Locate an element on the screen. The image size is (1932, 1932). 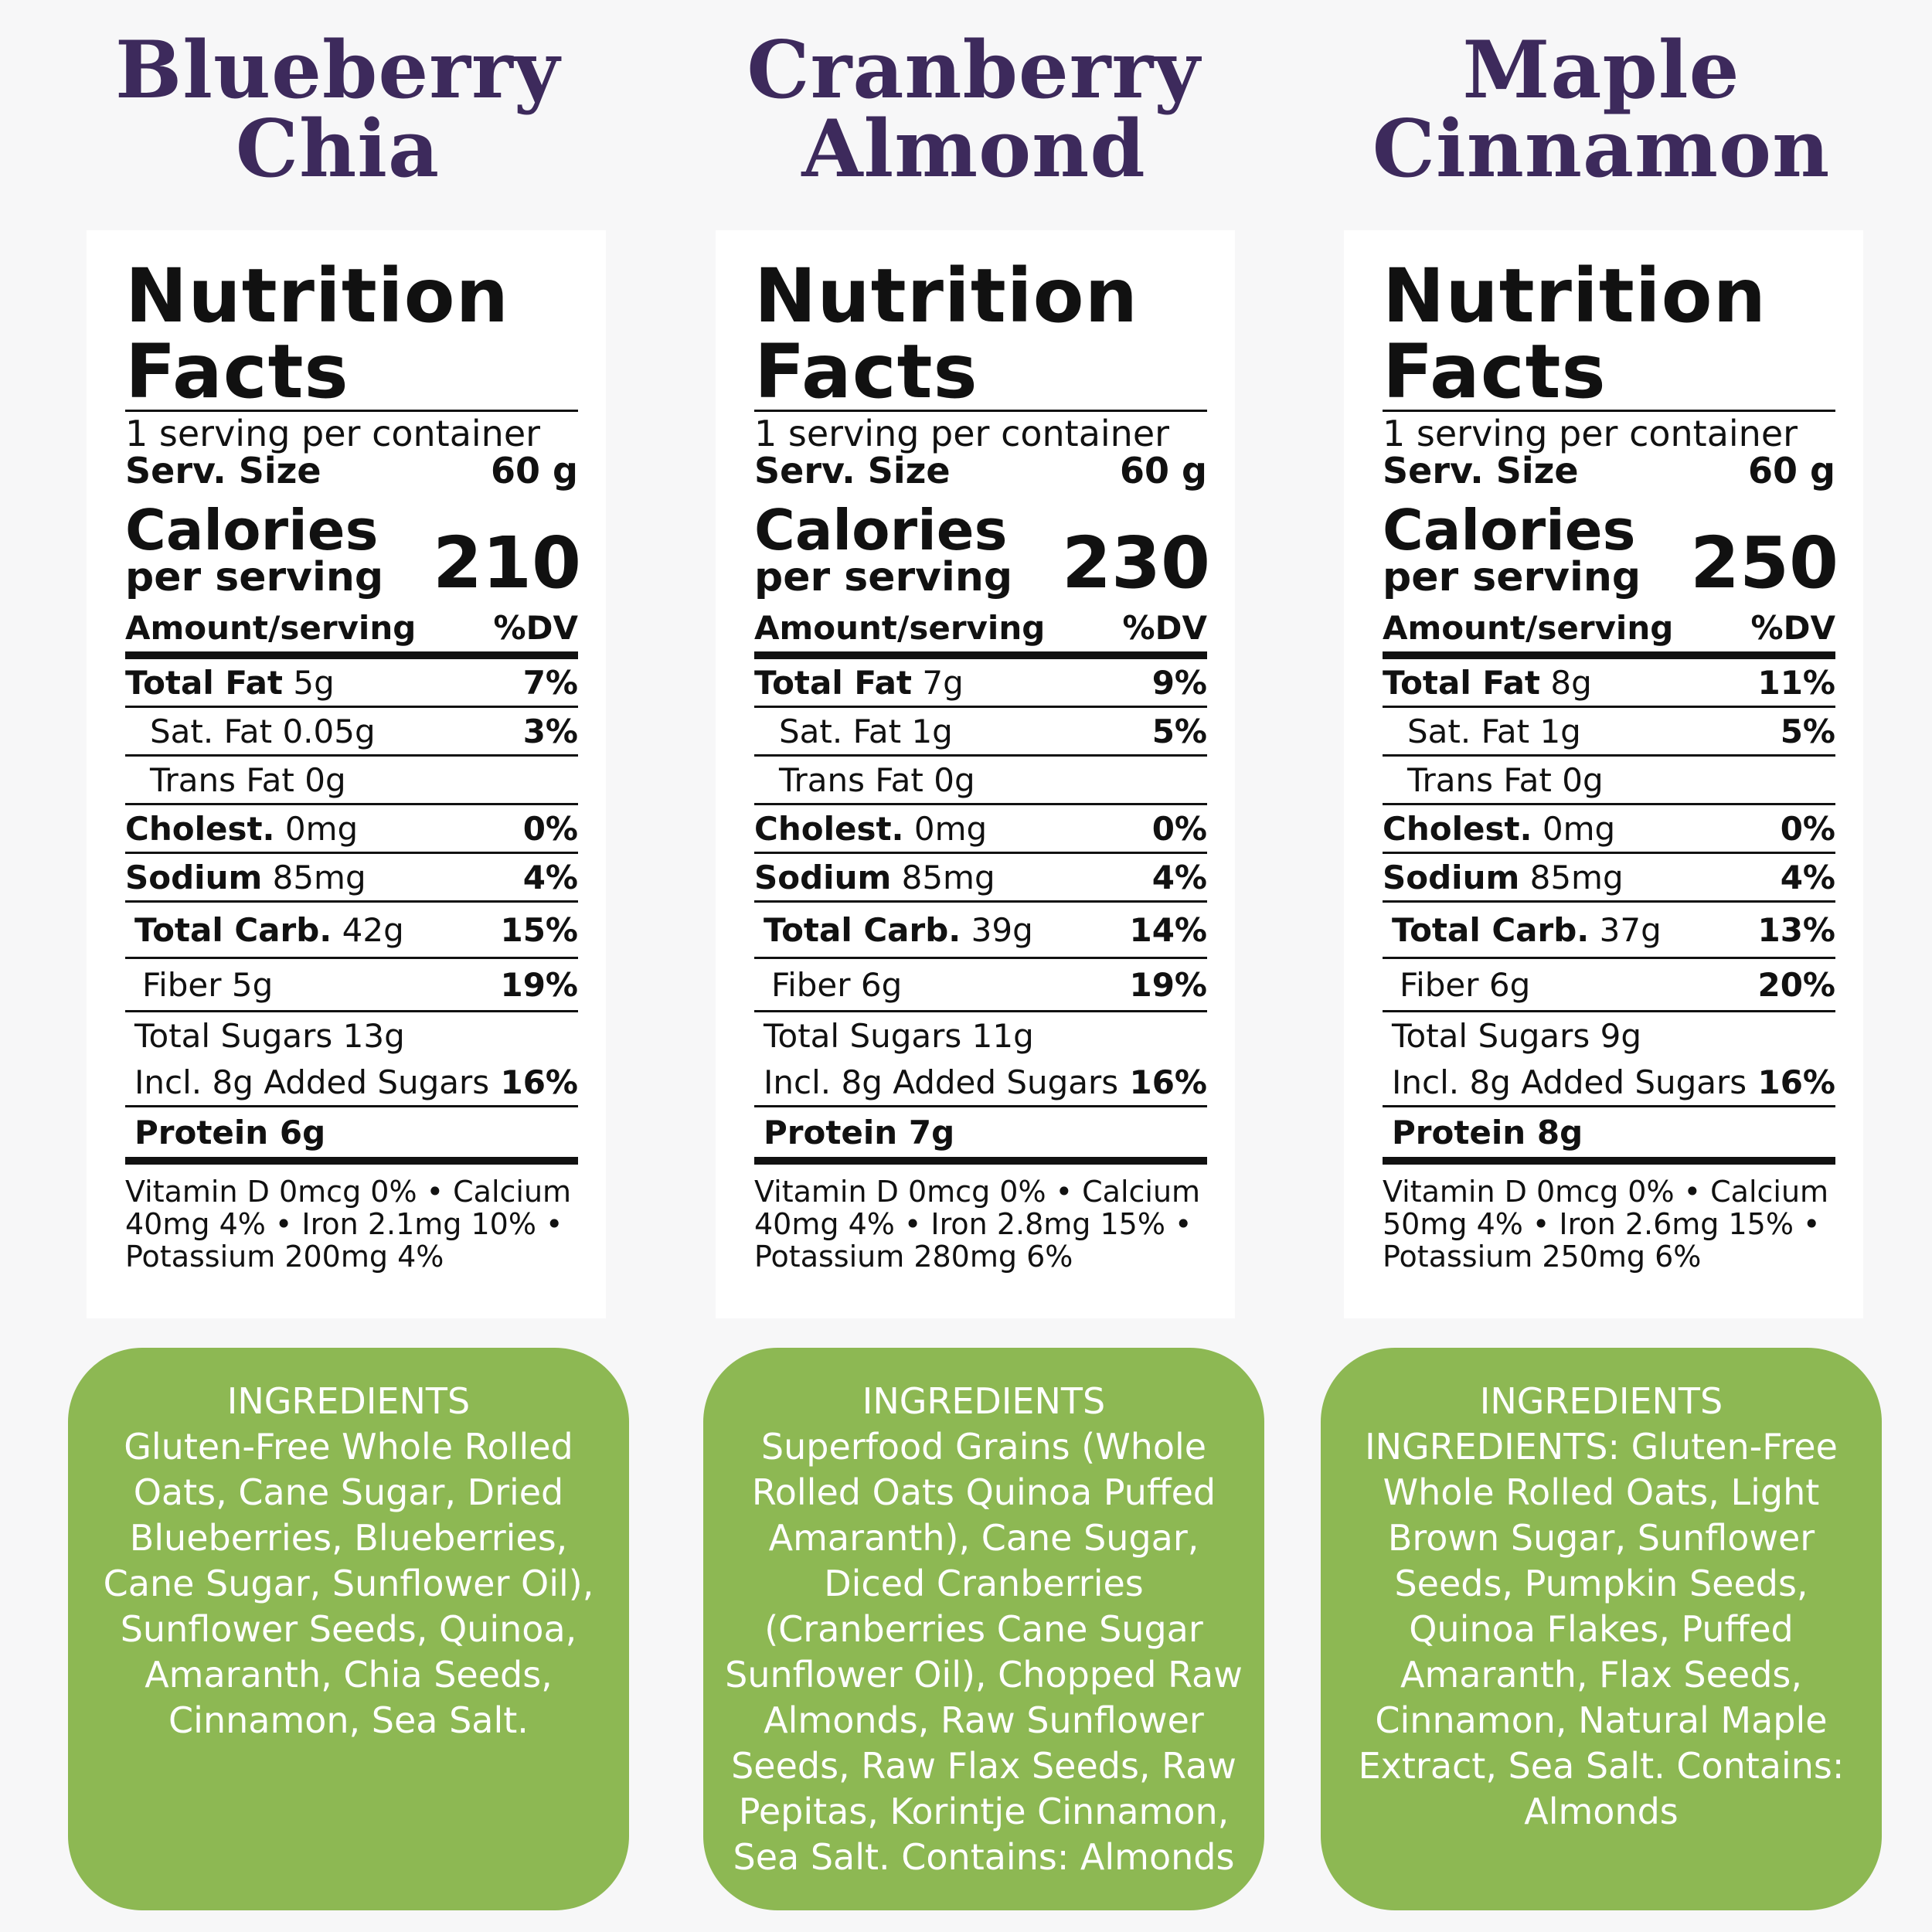
divider is located at coordinates (981, 411).